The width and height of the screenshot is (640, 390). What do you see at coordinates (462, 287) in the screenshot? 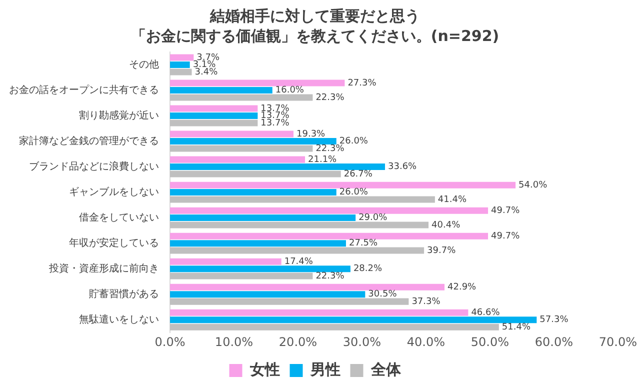
I see `data-label: 42.9%` at bounding box center [462, 287].